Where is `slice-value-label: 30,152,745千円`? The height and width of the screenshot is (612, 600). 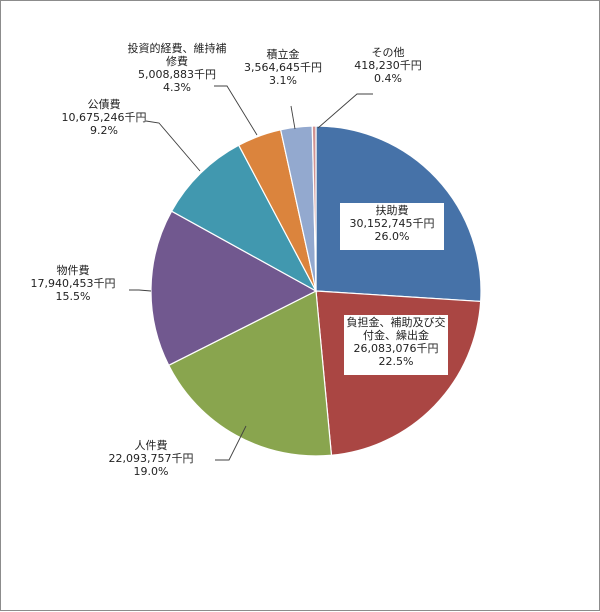
slice-value-label: 30,152,745千円 is located at coordinates (392, 223).